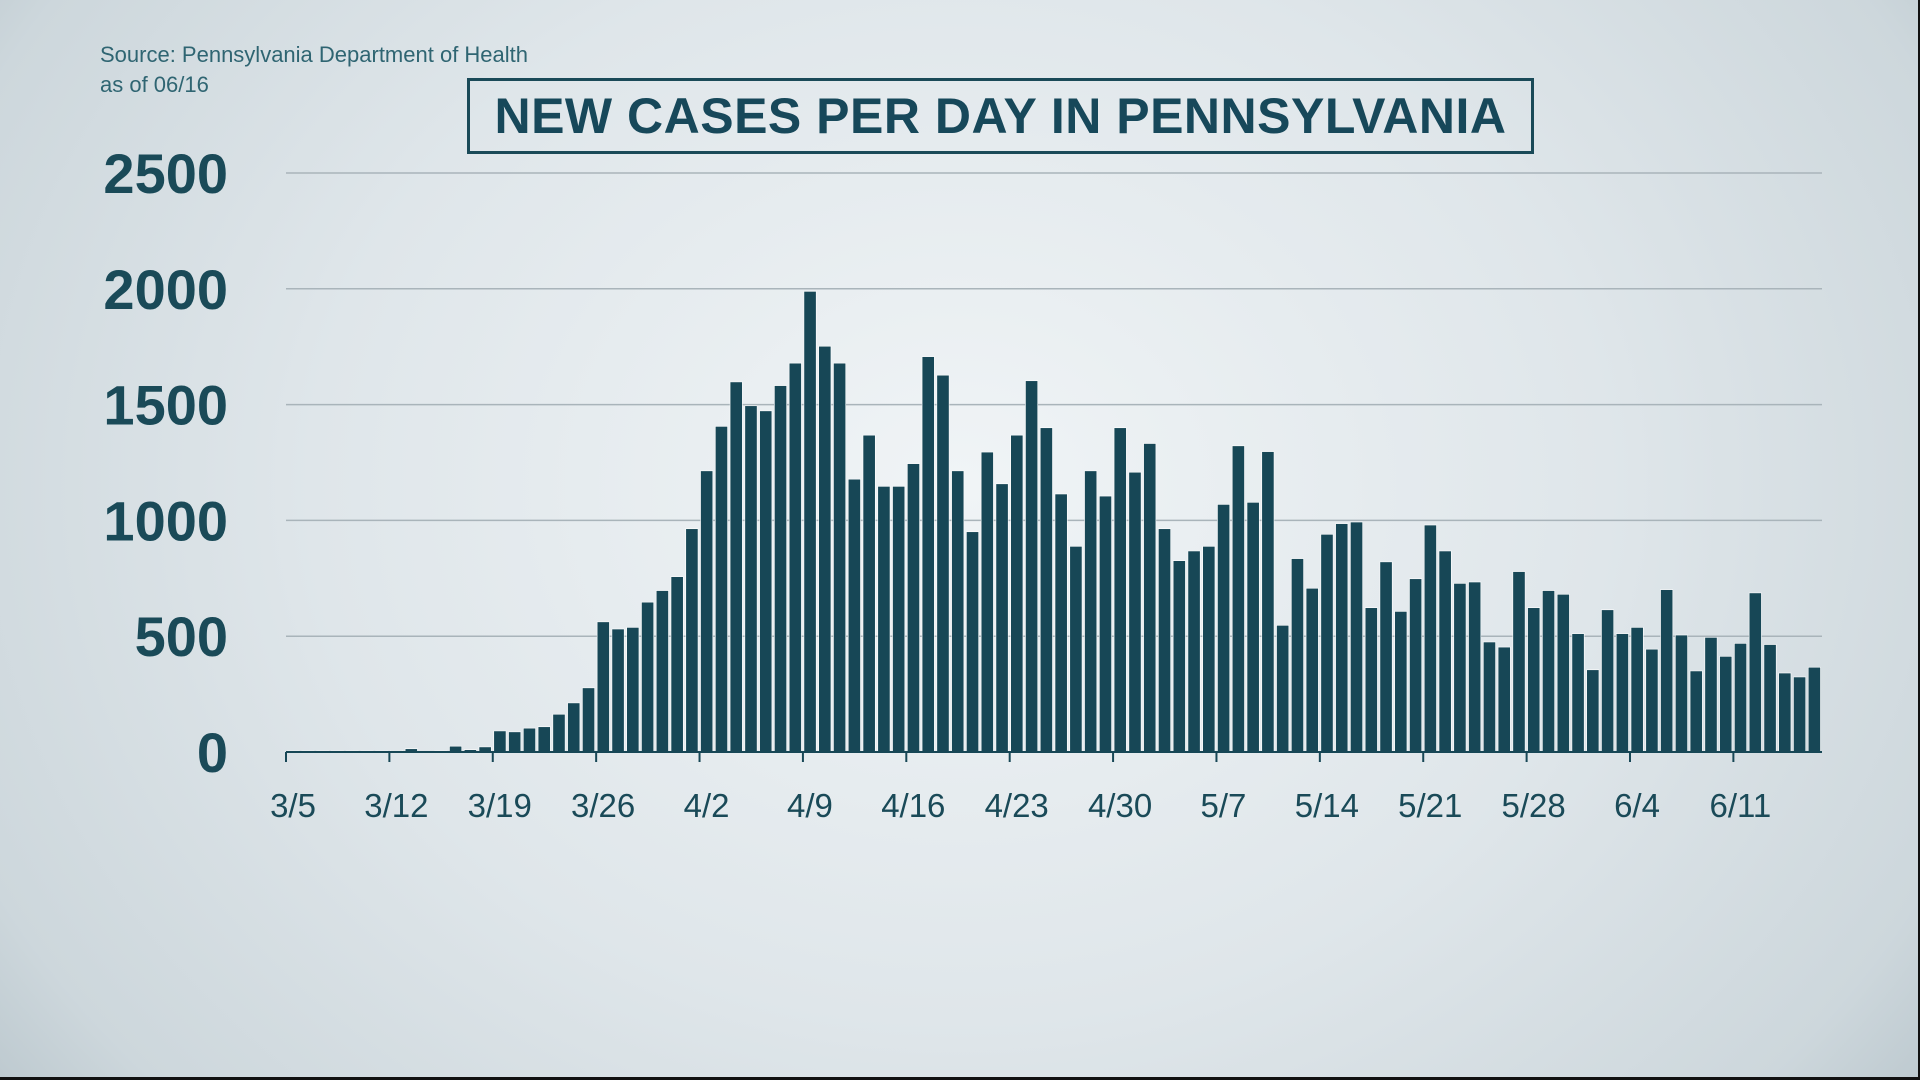 This screenshot has height=1080, width=1920. Describe the element at coordinates (1637, 805) in the screenshot. I see `x-tick-label: 6/4` at that location.